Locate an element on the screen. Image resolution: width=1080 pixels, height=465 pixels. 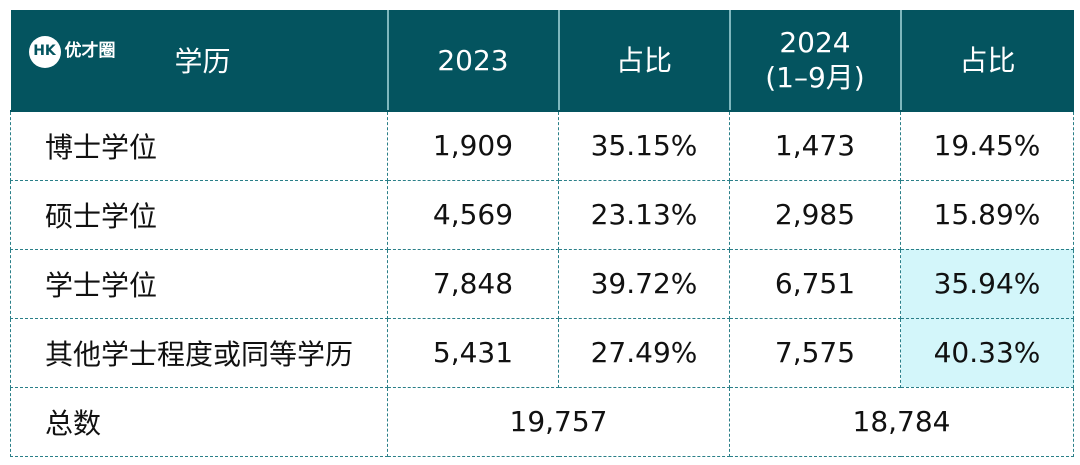
header-share-2024: 占比 is located at coordinates (987, 61).